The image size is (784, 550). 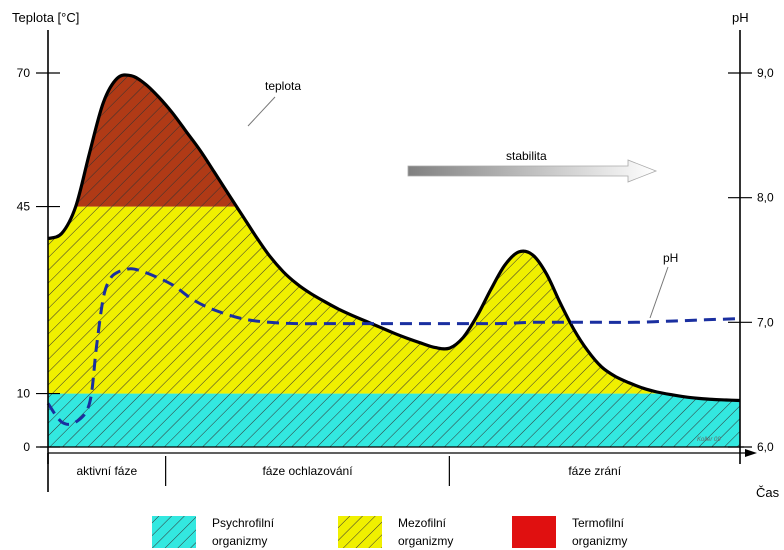 I want to click on phase-labels: aktivní fáze fáze ochlazování fáze zrání, so click(x=348, y=471).